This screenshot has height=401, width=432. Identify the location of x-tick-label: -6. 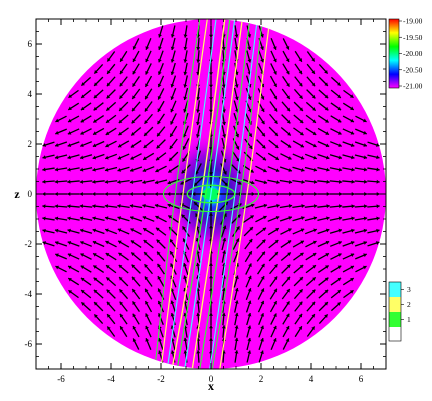
(61, 379).